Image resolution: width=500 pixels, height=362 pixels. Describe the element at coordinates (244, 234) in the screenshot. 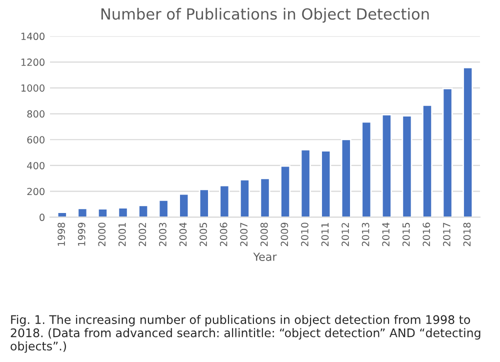

I see `x-tick-label: 2007` at that location.